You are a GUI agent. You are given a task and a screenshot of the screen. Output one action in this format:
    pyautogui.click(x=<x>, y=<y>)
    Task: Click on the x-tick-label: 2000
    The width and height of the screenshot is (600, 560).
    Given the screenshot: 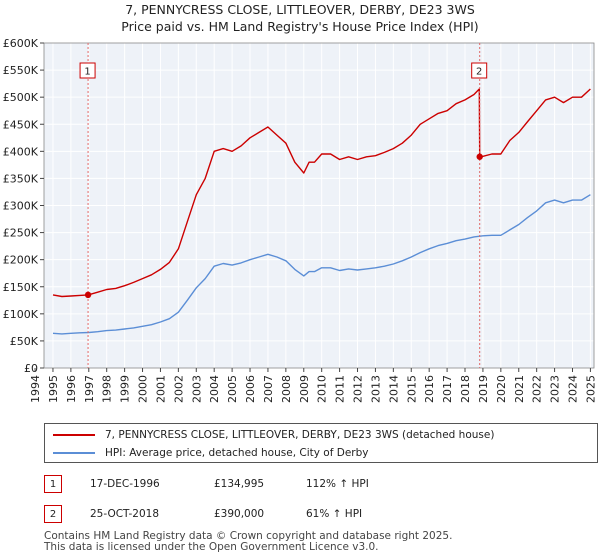 What is the action you would take?
    pyautogui.click(x=143, y=389)
    